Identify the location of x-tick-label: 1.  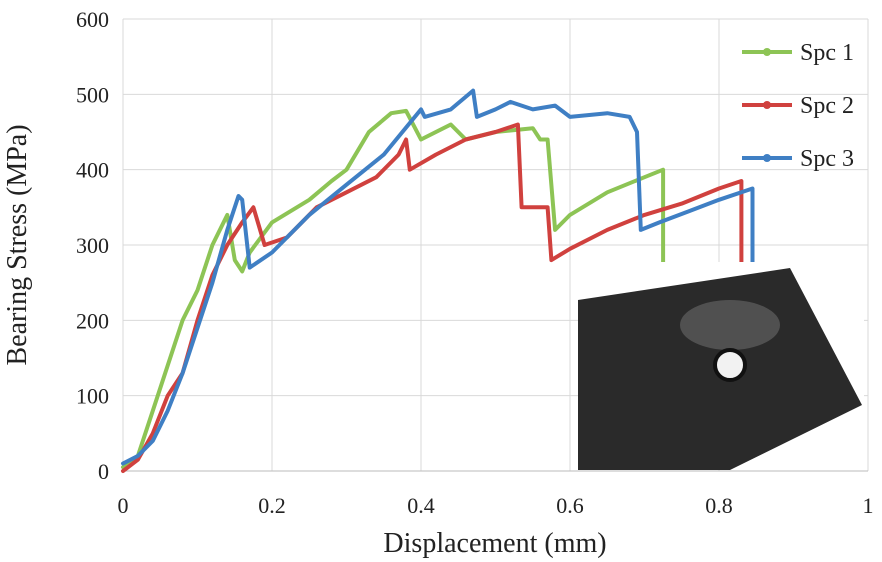
(868, 505).